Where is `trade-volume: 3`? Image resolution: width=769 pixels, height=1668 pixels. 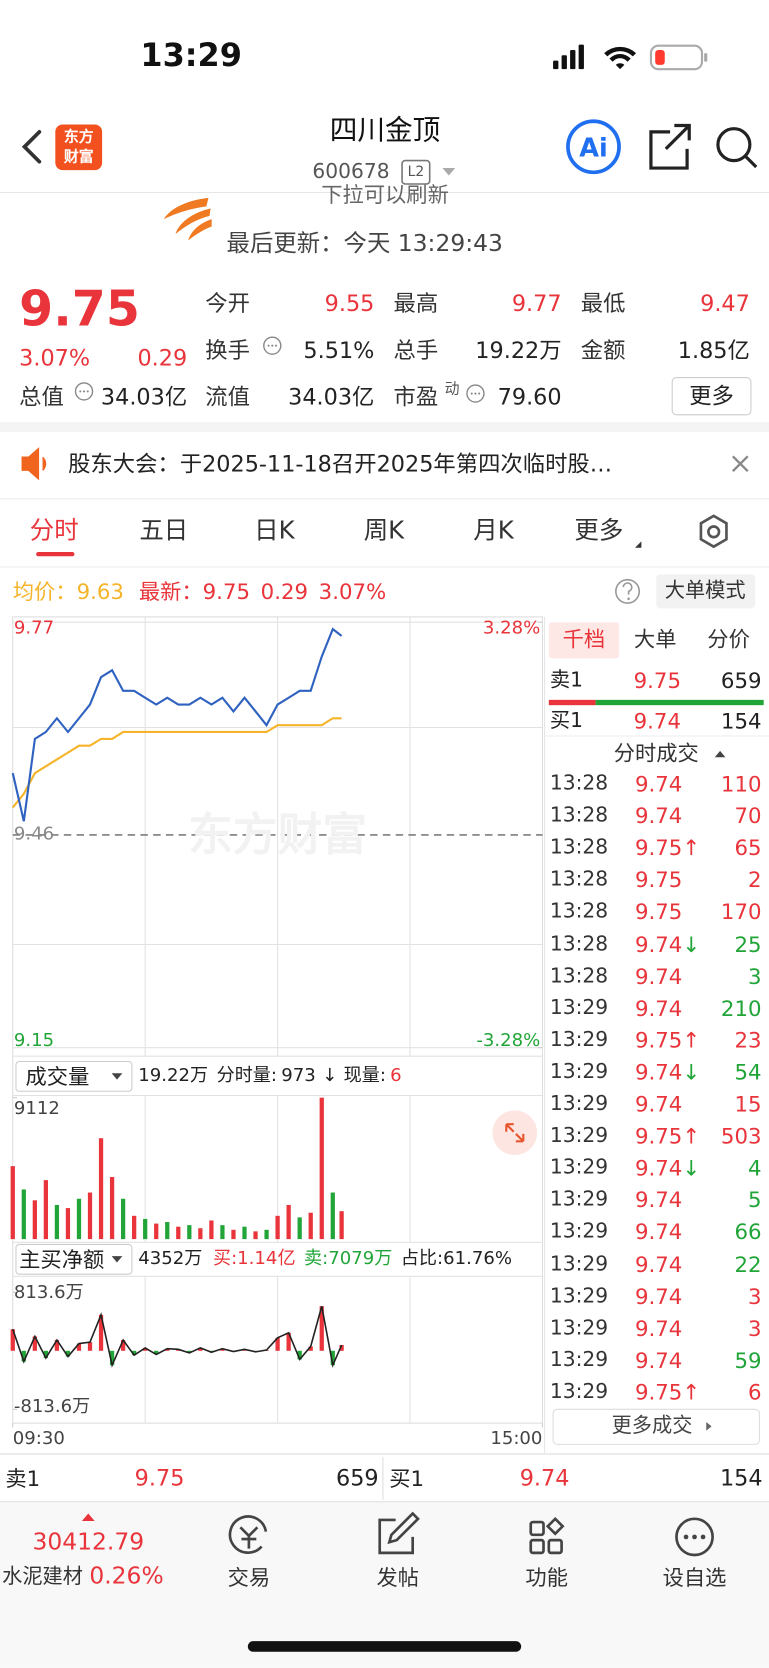 trade-volume: 3 is located at coordinates (755, 976).